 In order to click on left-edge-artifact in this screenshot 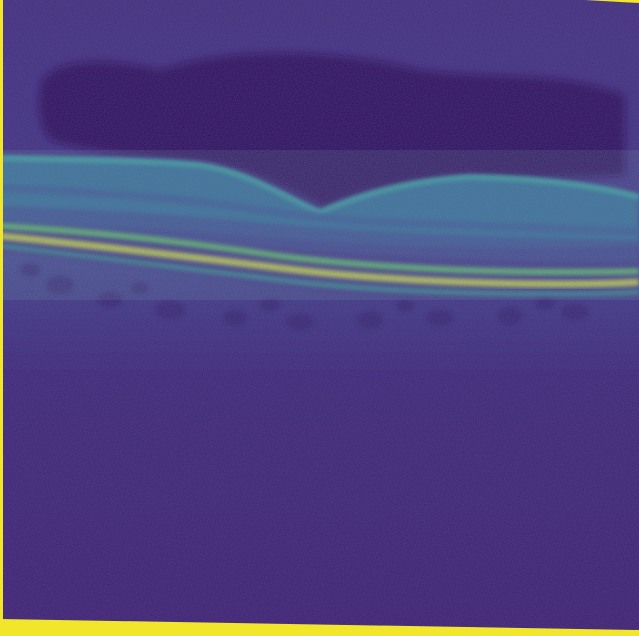, I will do `click(1, 318)`.